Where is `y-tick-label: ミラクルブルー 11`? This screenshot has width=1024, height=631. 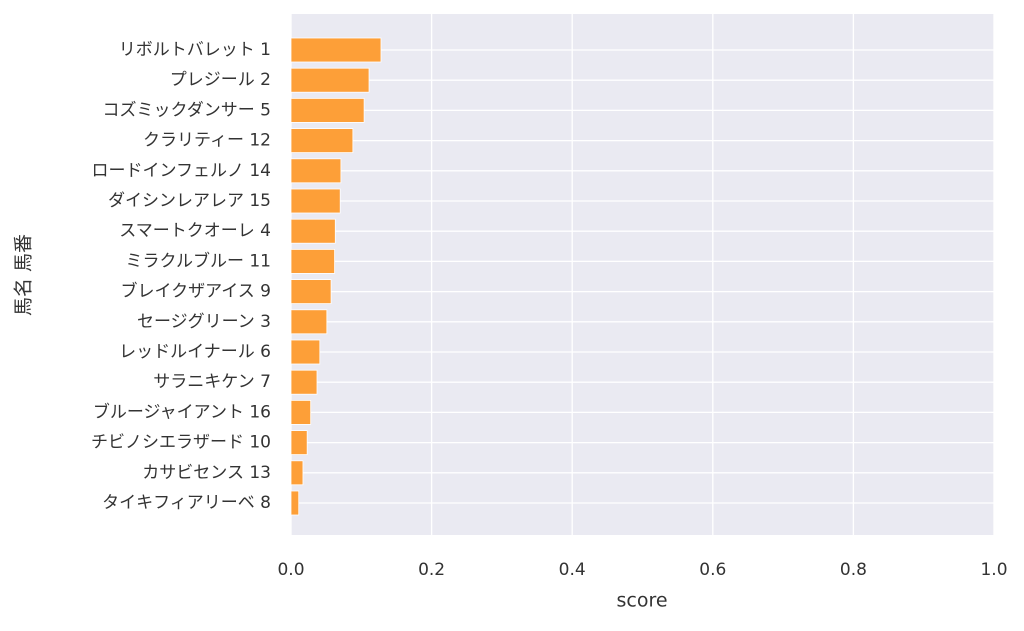
y-tick-label: ミラクルブルー 11 is located at coordinates (198, 260).